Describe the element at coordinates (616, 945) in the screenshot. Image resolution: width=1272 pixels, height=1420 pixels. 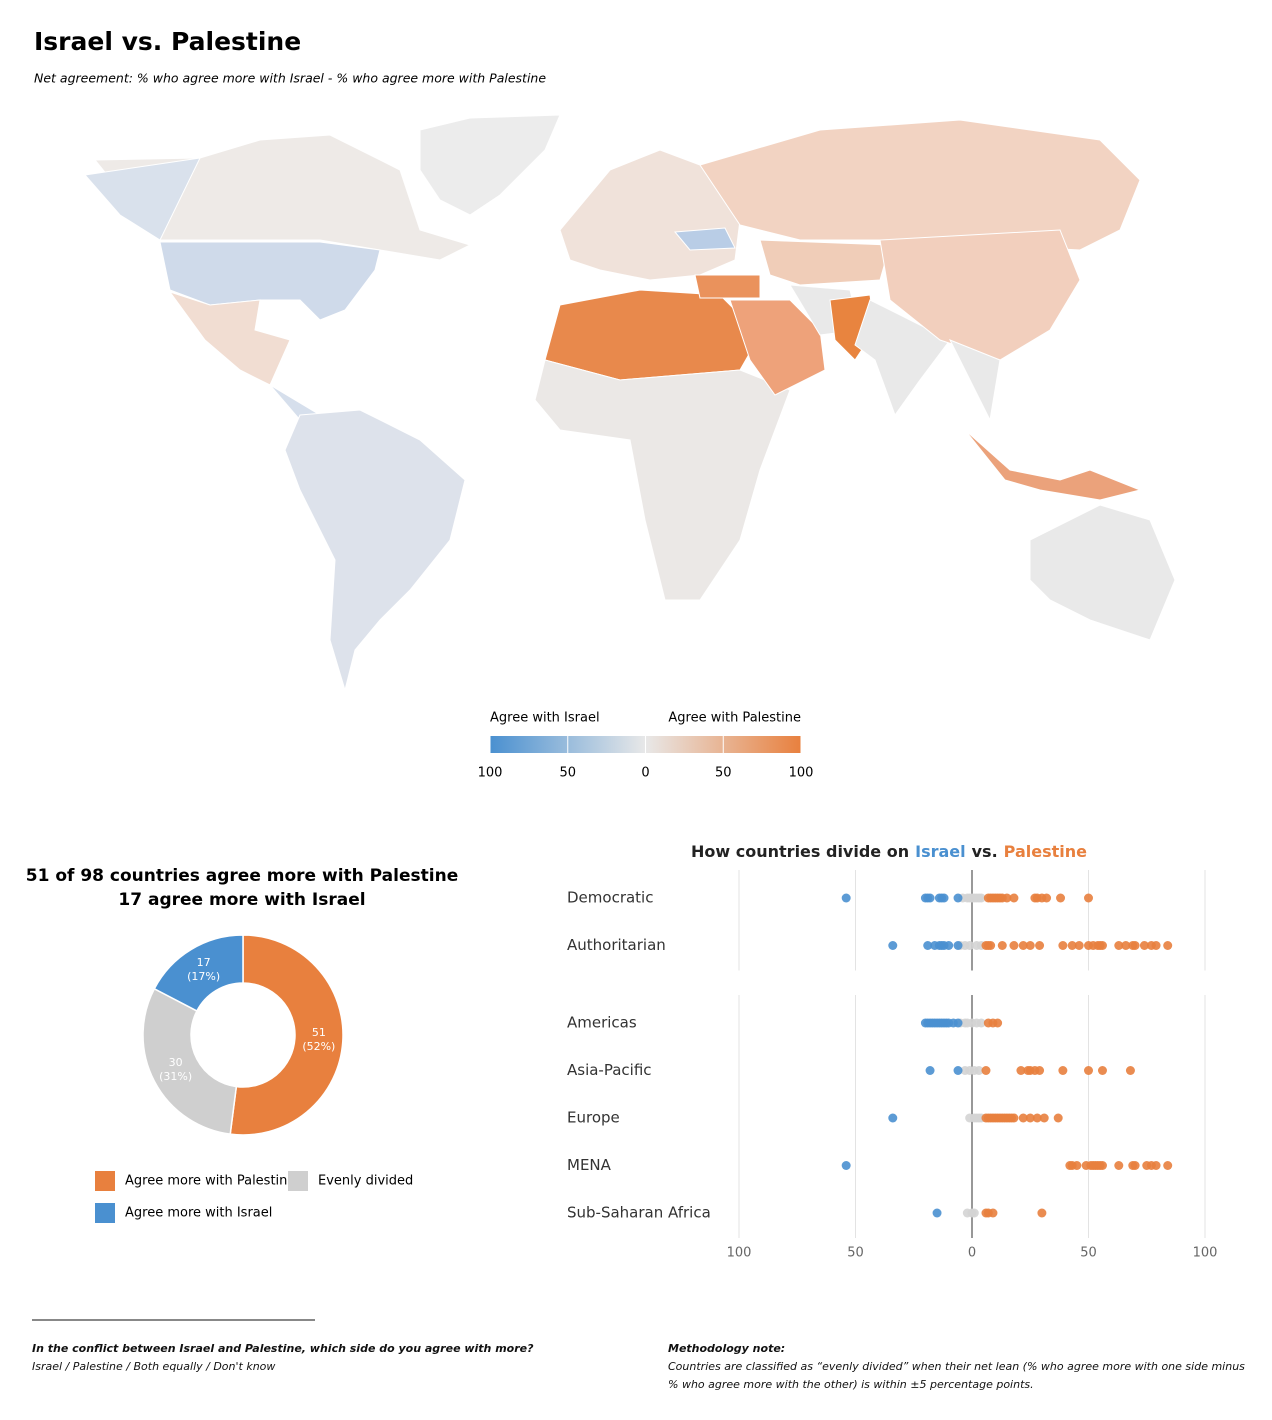
I see `row-label: Authoritarian` at that location.